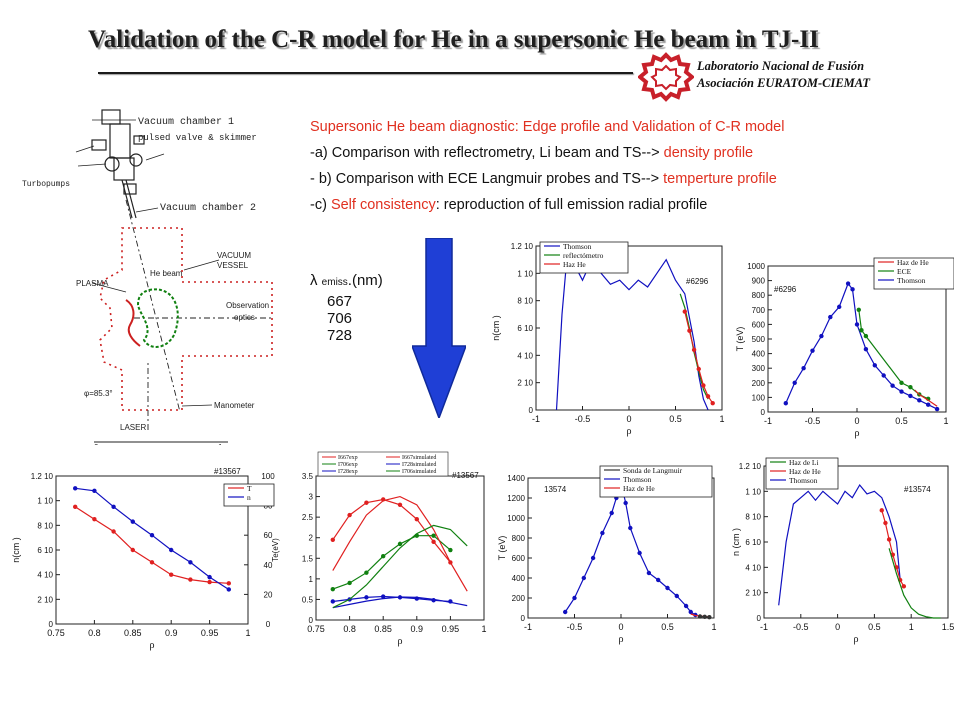 This screenshot has width=960, height=720. What do you see at coordinates (881, 510) in the screenshot?
I see `data-point-haz-de-he` at bounding box center [881, 510].